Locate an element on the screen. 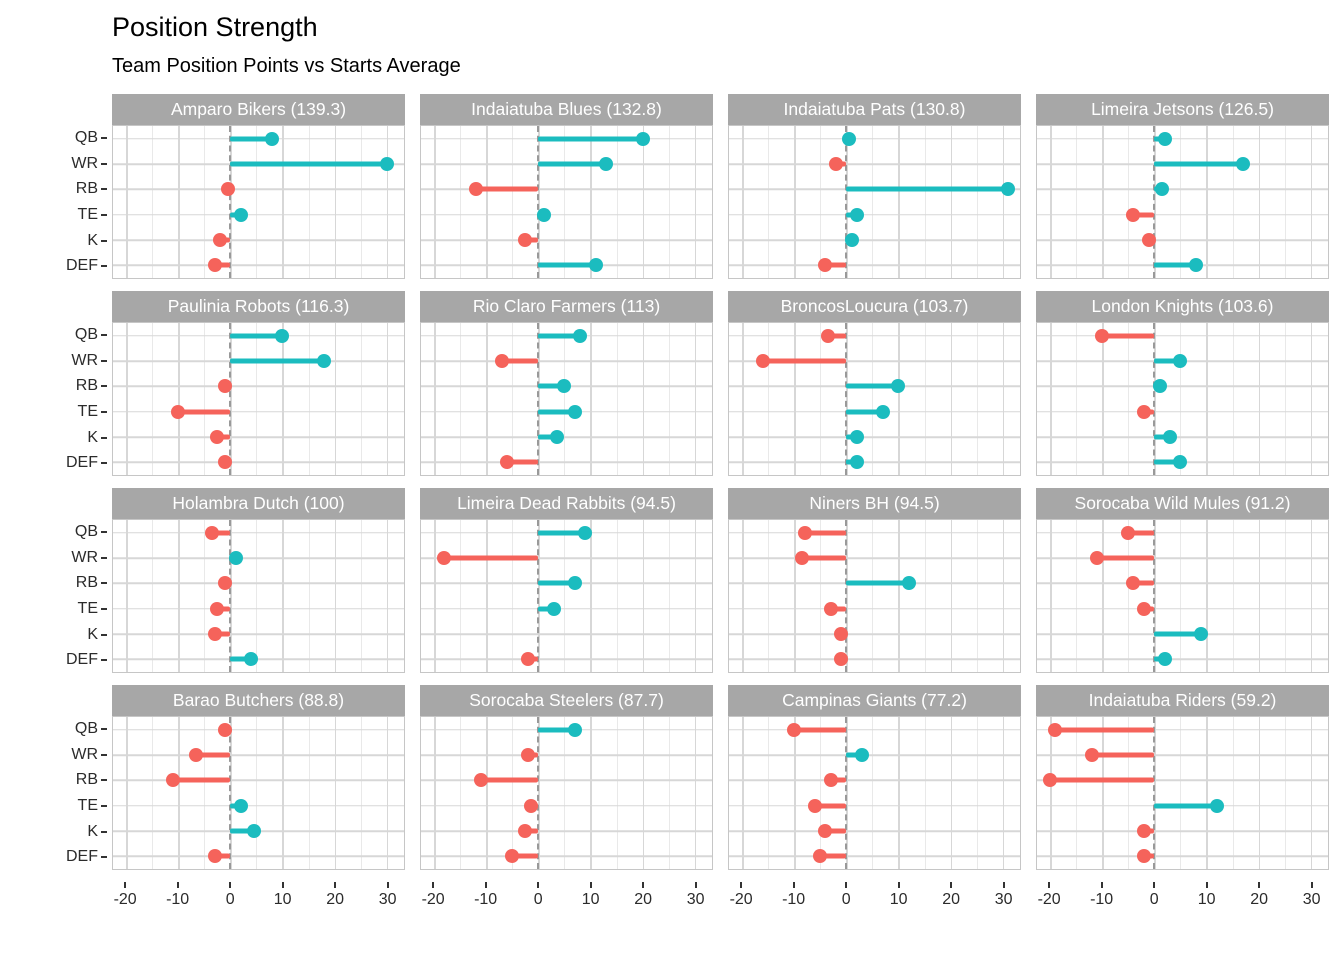 This screenshot has width=1344, height=960. zero-line is located at coordinates (846, 596).